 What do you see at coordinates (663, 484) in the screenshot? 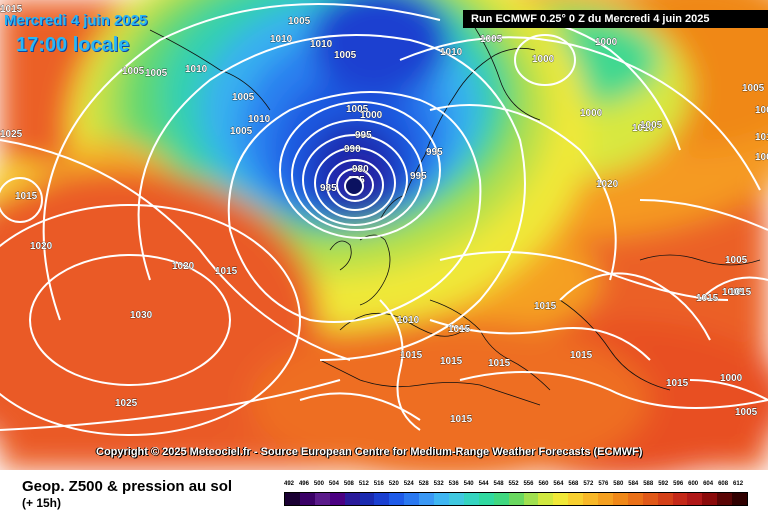
I see `scale-label: 592` at bounding box center [663, 484].